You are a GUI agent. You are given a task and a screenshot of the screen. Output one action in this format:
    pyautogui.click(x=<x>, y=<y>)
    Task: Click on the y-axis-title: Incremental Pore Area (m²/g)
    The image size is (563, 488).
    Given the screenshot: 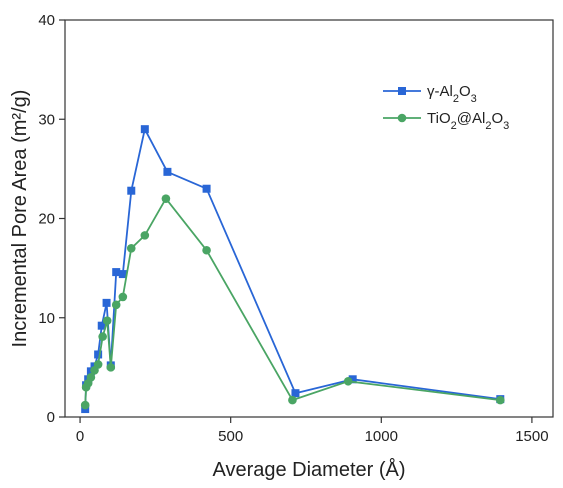 What is the action you would take?
    pyautogui.click(x=20, y=219)
    